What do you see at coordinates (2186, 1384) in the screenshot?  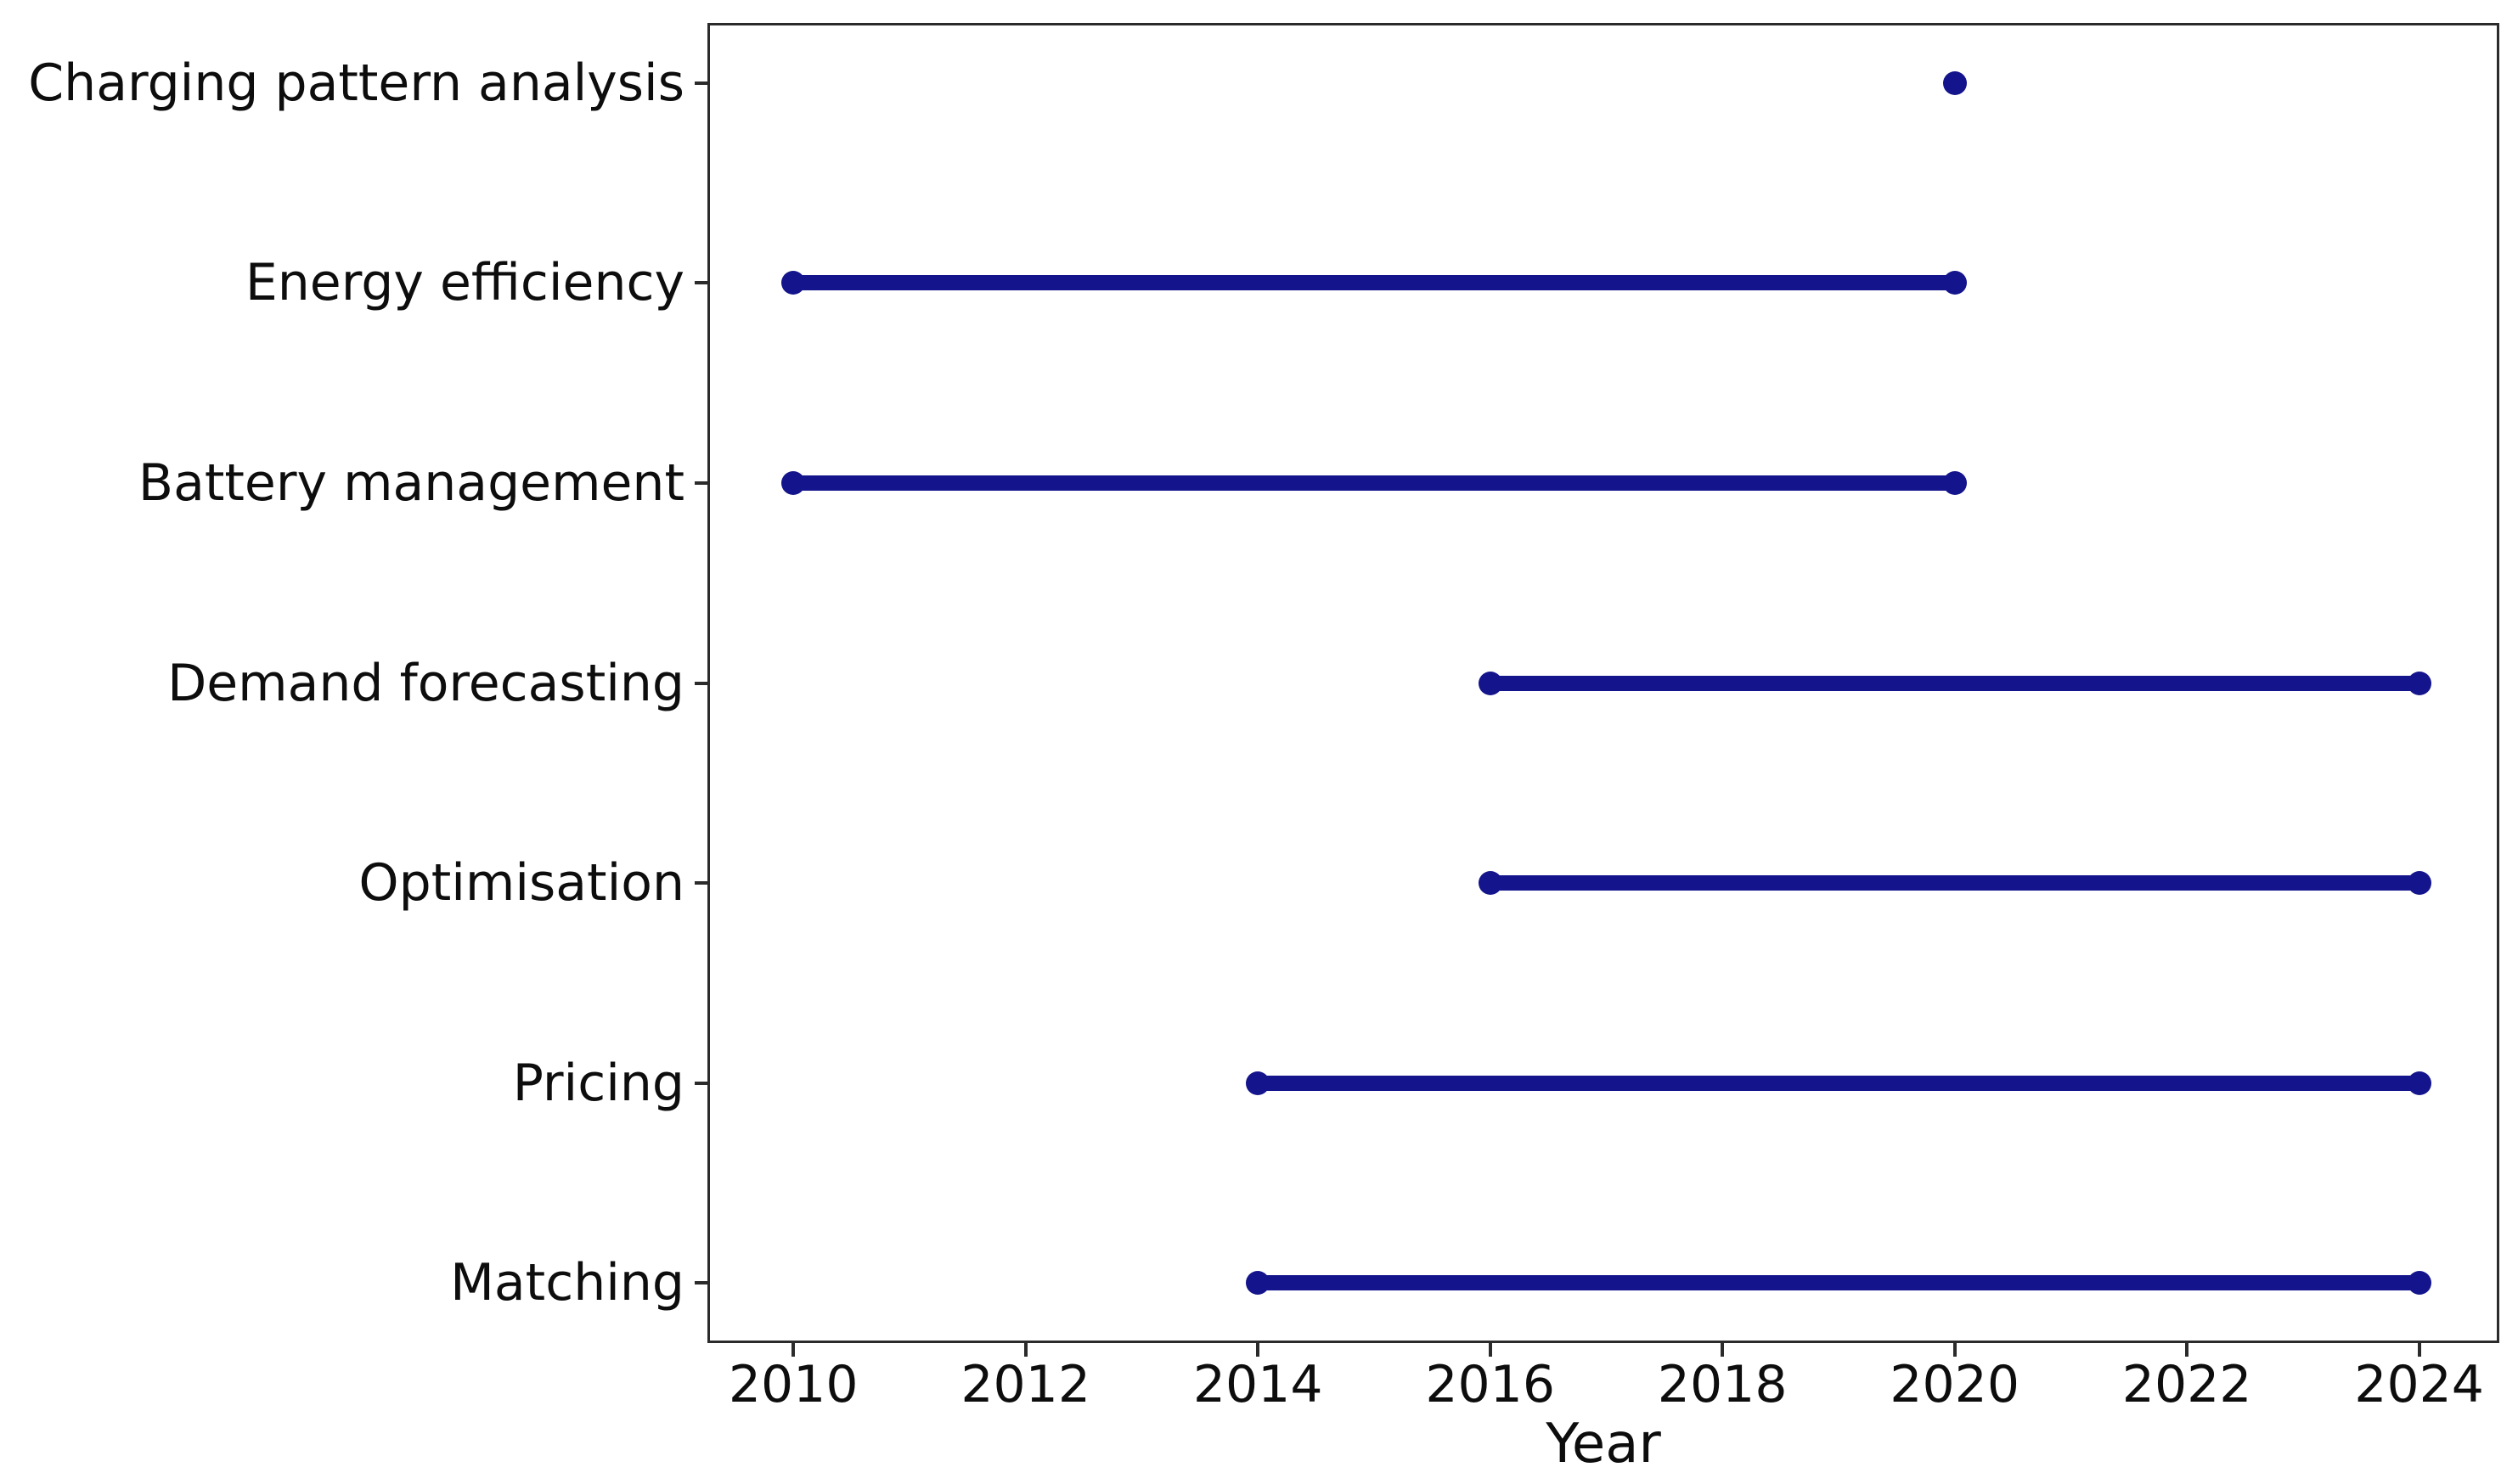 I see `x-tick-label: 2022` at bounding box center [2186, 1384].